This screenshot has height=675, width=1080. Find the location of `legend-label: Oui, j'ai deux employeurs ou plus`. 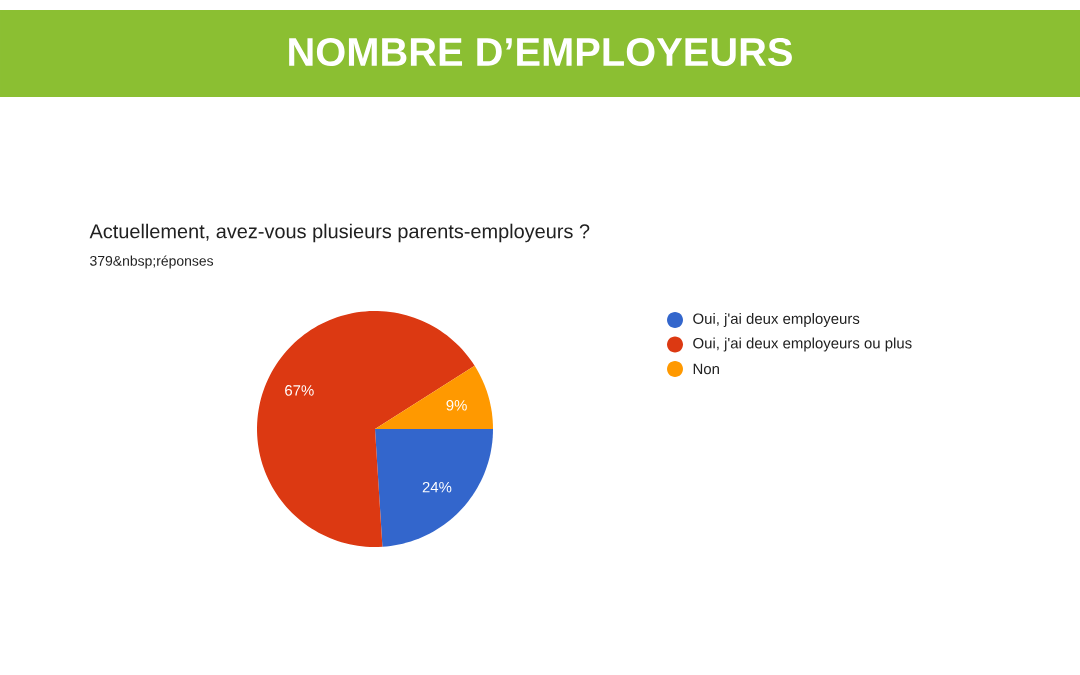

legend-label: Oui, j'ai deux employeurs ou plus is located at coordinates (802, 344).